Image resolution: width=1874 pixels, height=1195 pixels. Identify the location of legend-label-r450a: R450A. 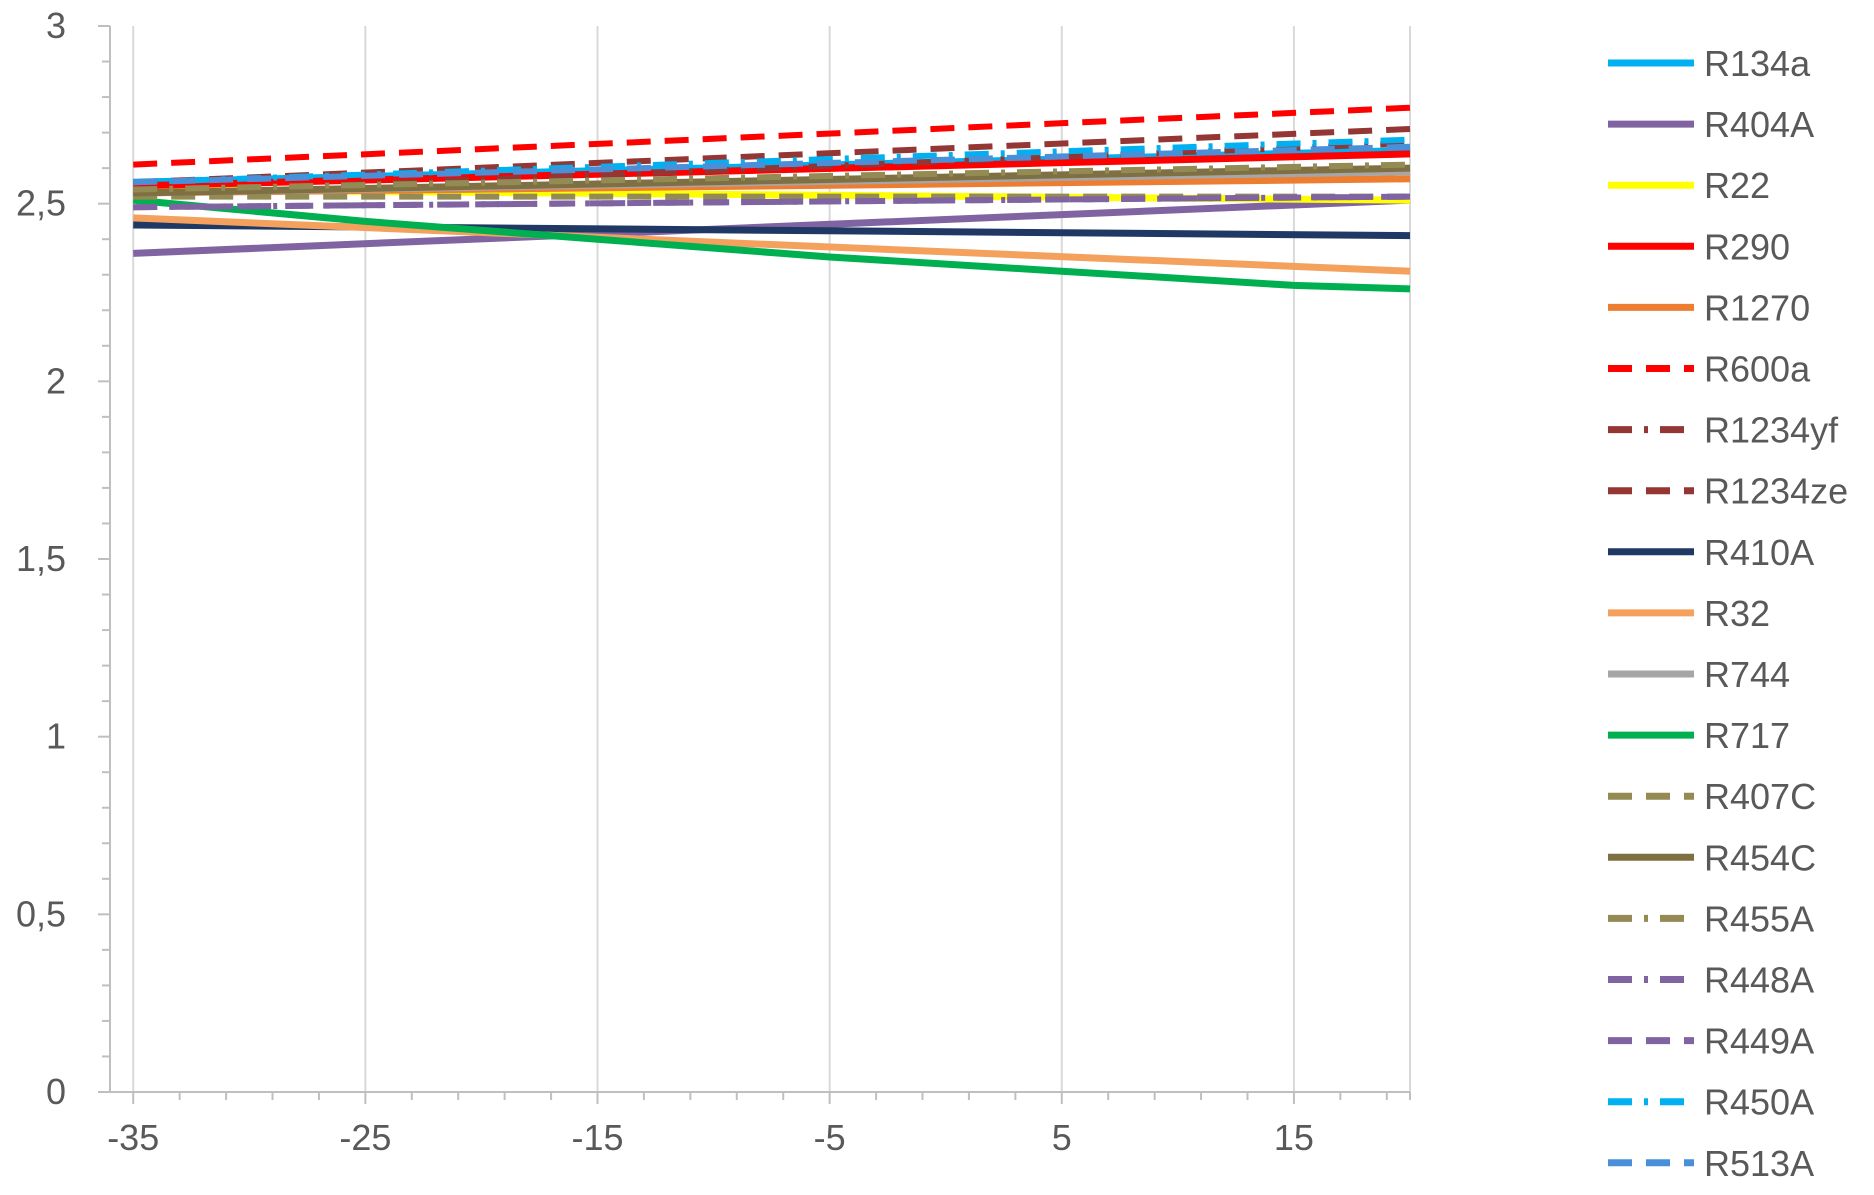
(1759, 1102).